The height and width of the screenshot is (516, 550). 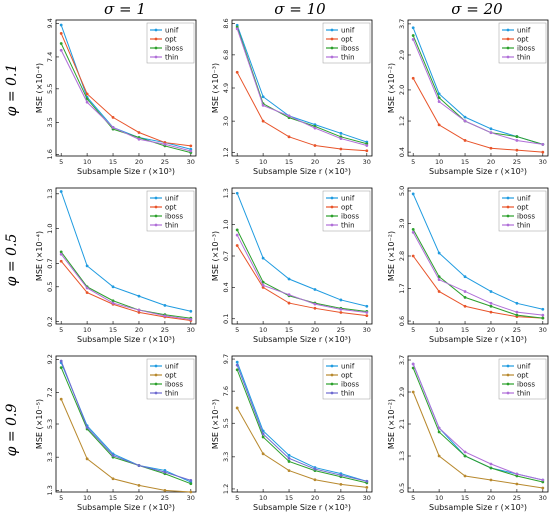 I want to click on y-axis-label: MSE (×10⁻²), so click(x=391, y=256).